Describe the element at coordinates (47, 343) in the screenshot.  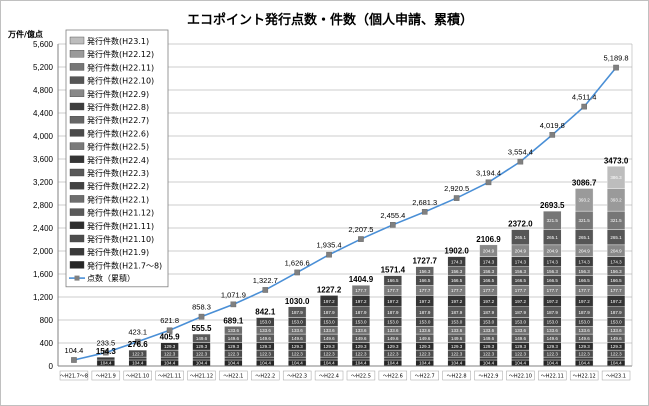
I see `y-tick-label: 400` at that location.